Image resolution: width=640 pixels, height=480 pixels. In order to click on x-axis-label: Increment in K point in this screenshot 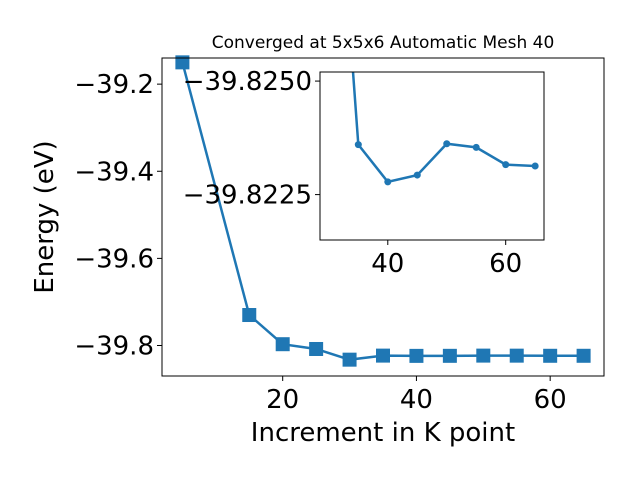, I will do `click(383, 433)`.